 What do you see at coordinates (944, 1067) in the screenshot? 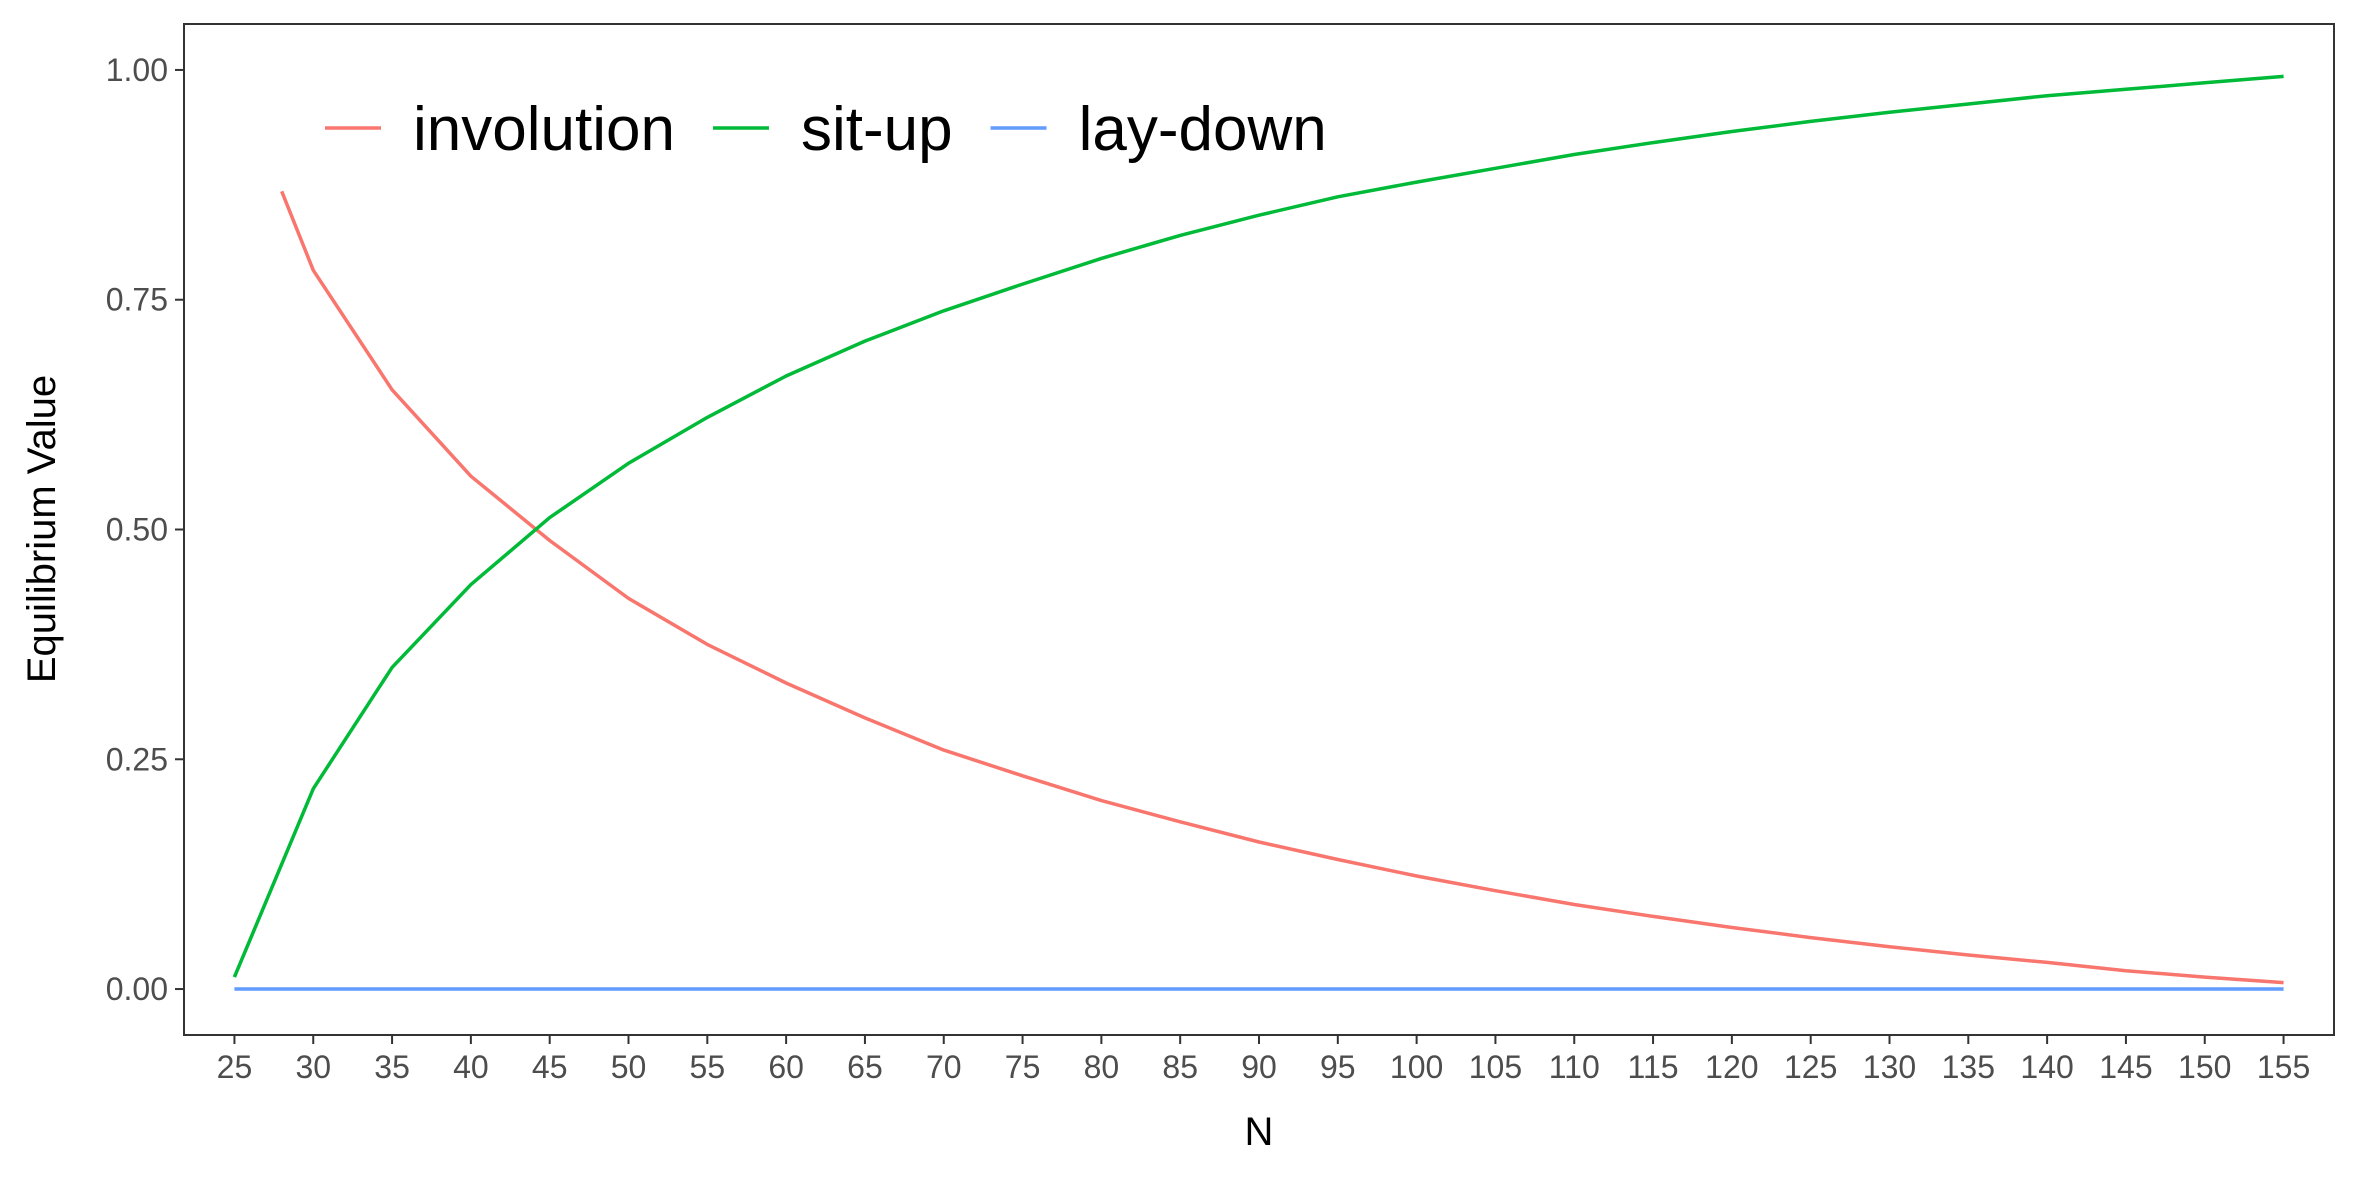
I see `x-tick-label: 70` at bounding box center [944, 1067].